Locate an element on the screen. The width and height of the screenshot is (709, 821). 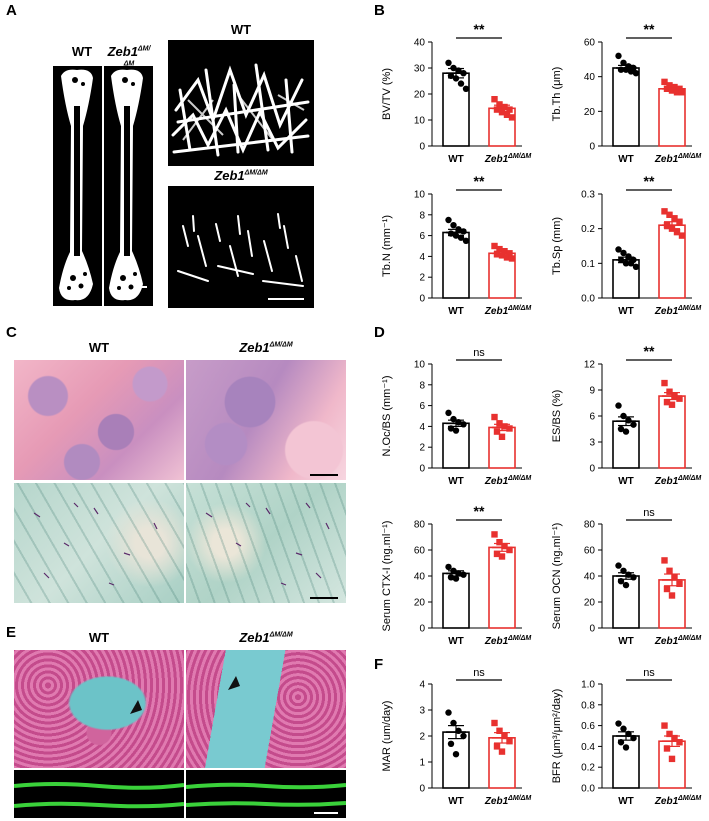
y-tick-label: 0.8 is located at coordinates (588, 705).